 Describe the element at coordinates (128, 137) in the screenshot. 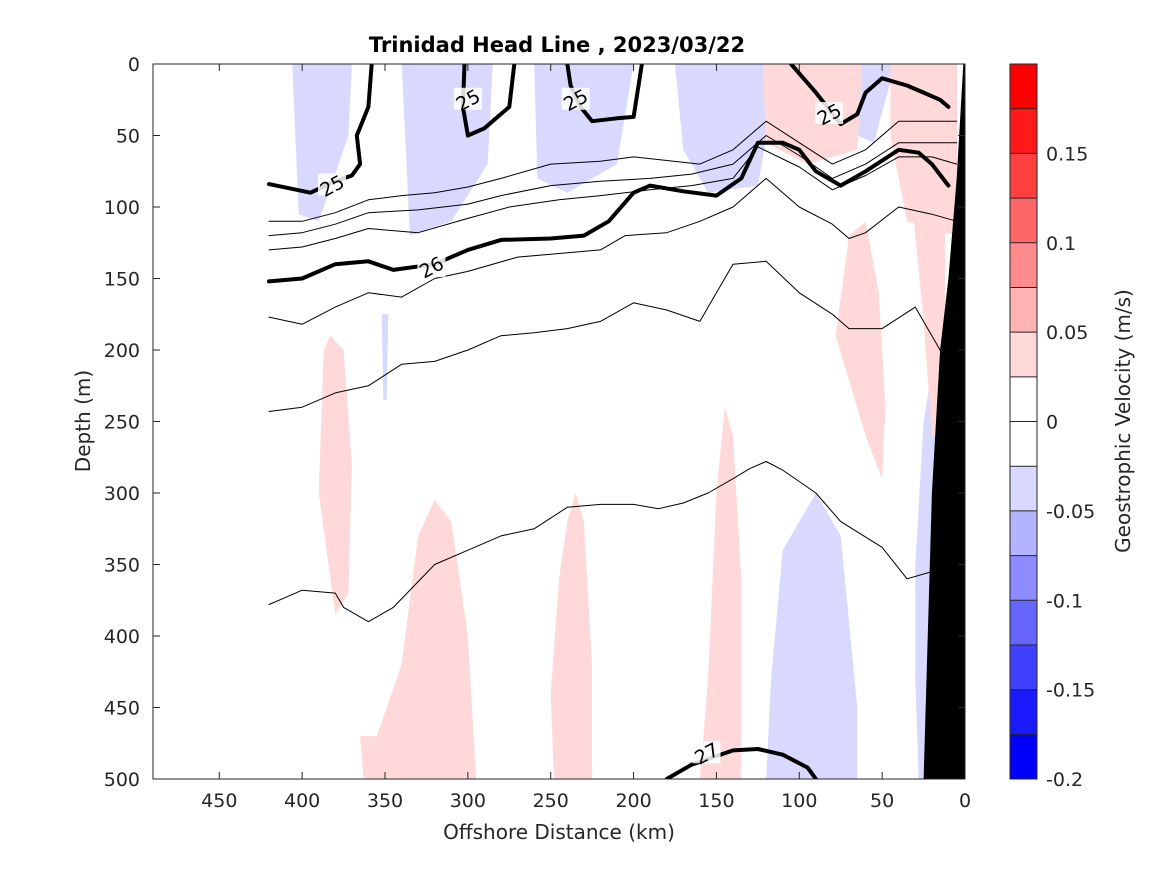

I see `y-tick-label-1: 50` at that location.